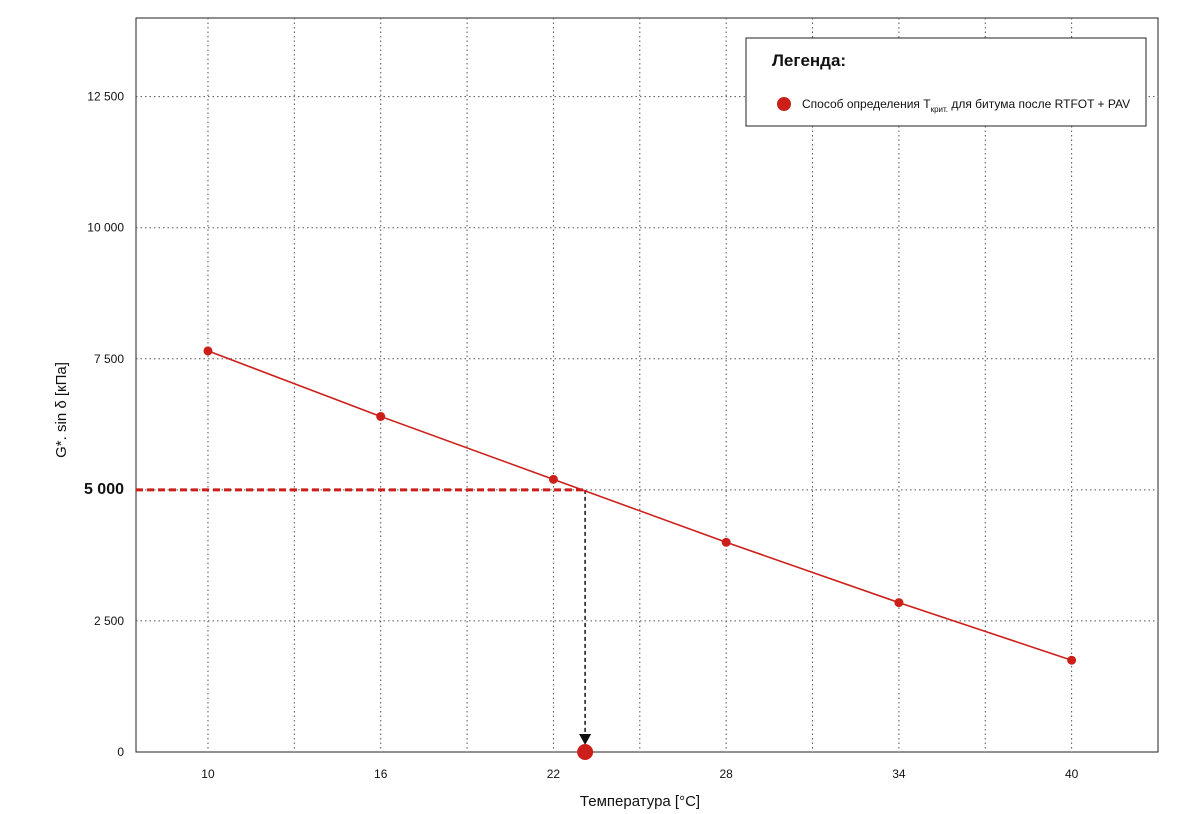  What do you see at coordinates (120, 752) in the screenshot?
I see `y-tick-label: 0` at bounding box center [120, 752].